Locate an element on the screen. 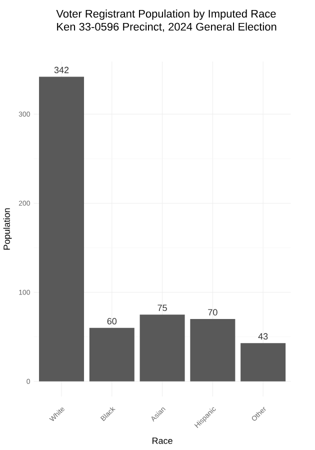  data-label: 60 is located at coordinates (112, 321).